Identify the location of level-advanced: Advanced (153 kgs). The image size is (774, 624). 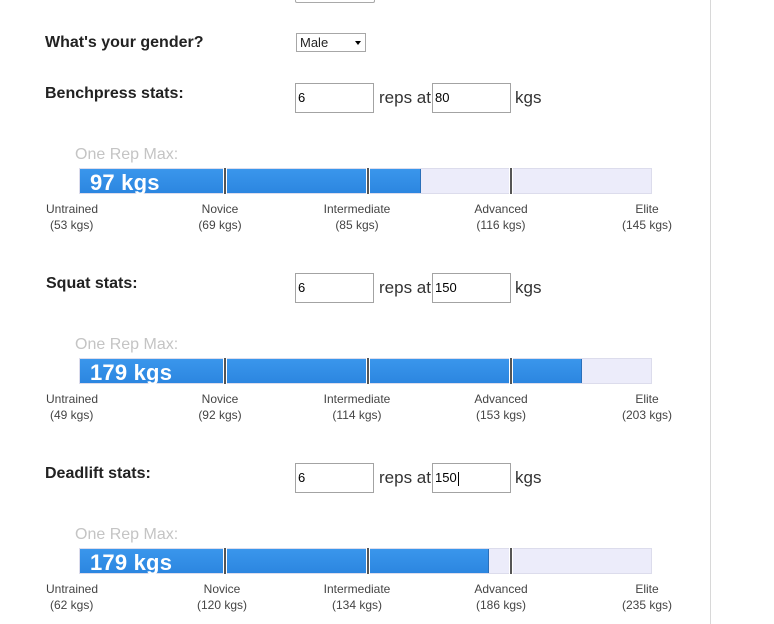
(501, 407).